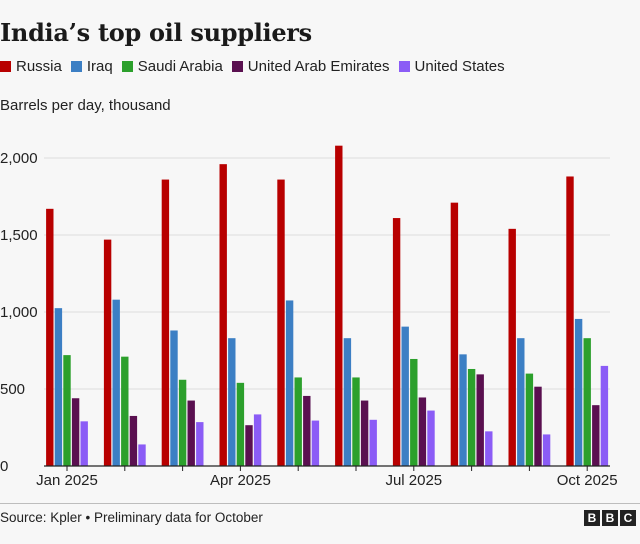 This screenshot has width=640, height=544. What do you see at coordinates (67, 410) in the screenshot?
I see `bar-saudi-arabia-jan-2025` at bounding box center [67, 410].